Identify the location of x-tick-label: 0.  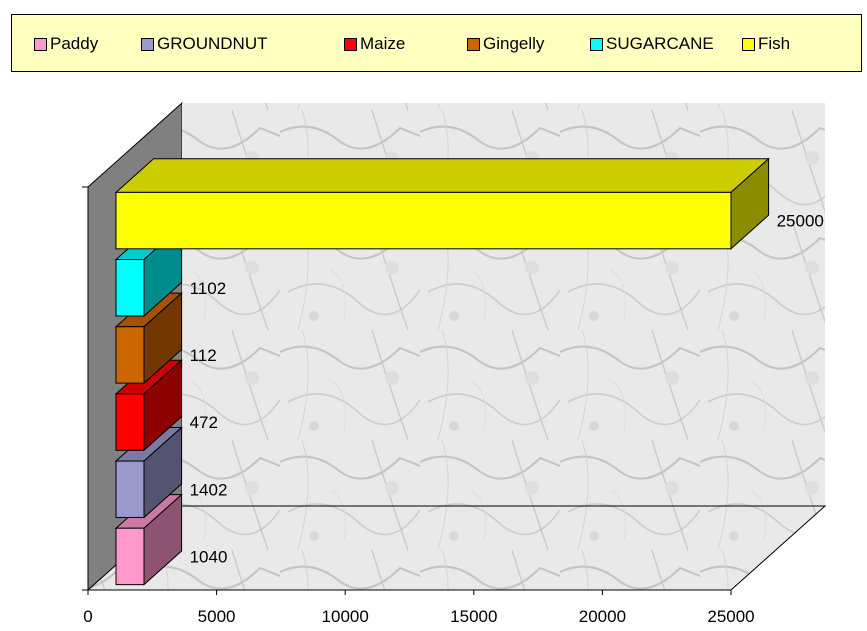
(87, 616).